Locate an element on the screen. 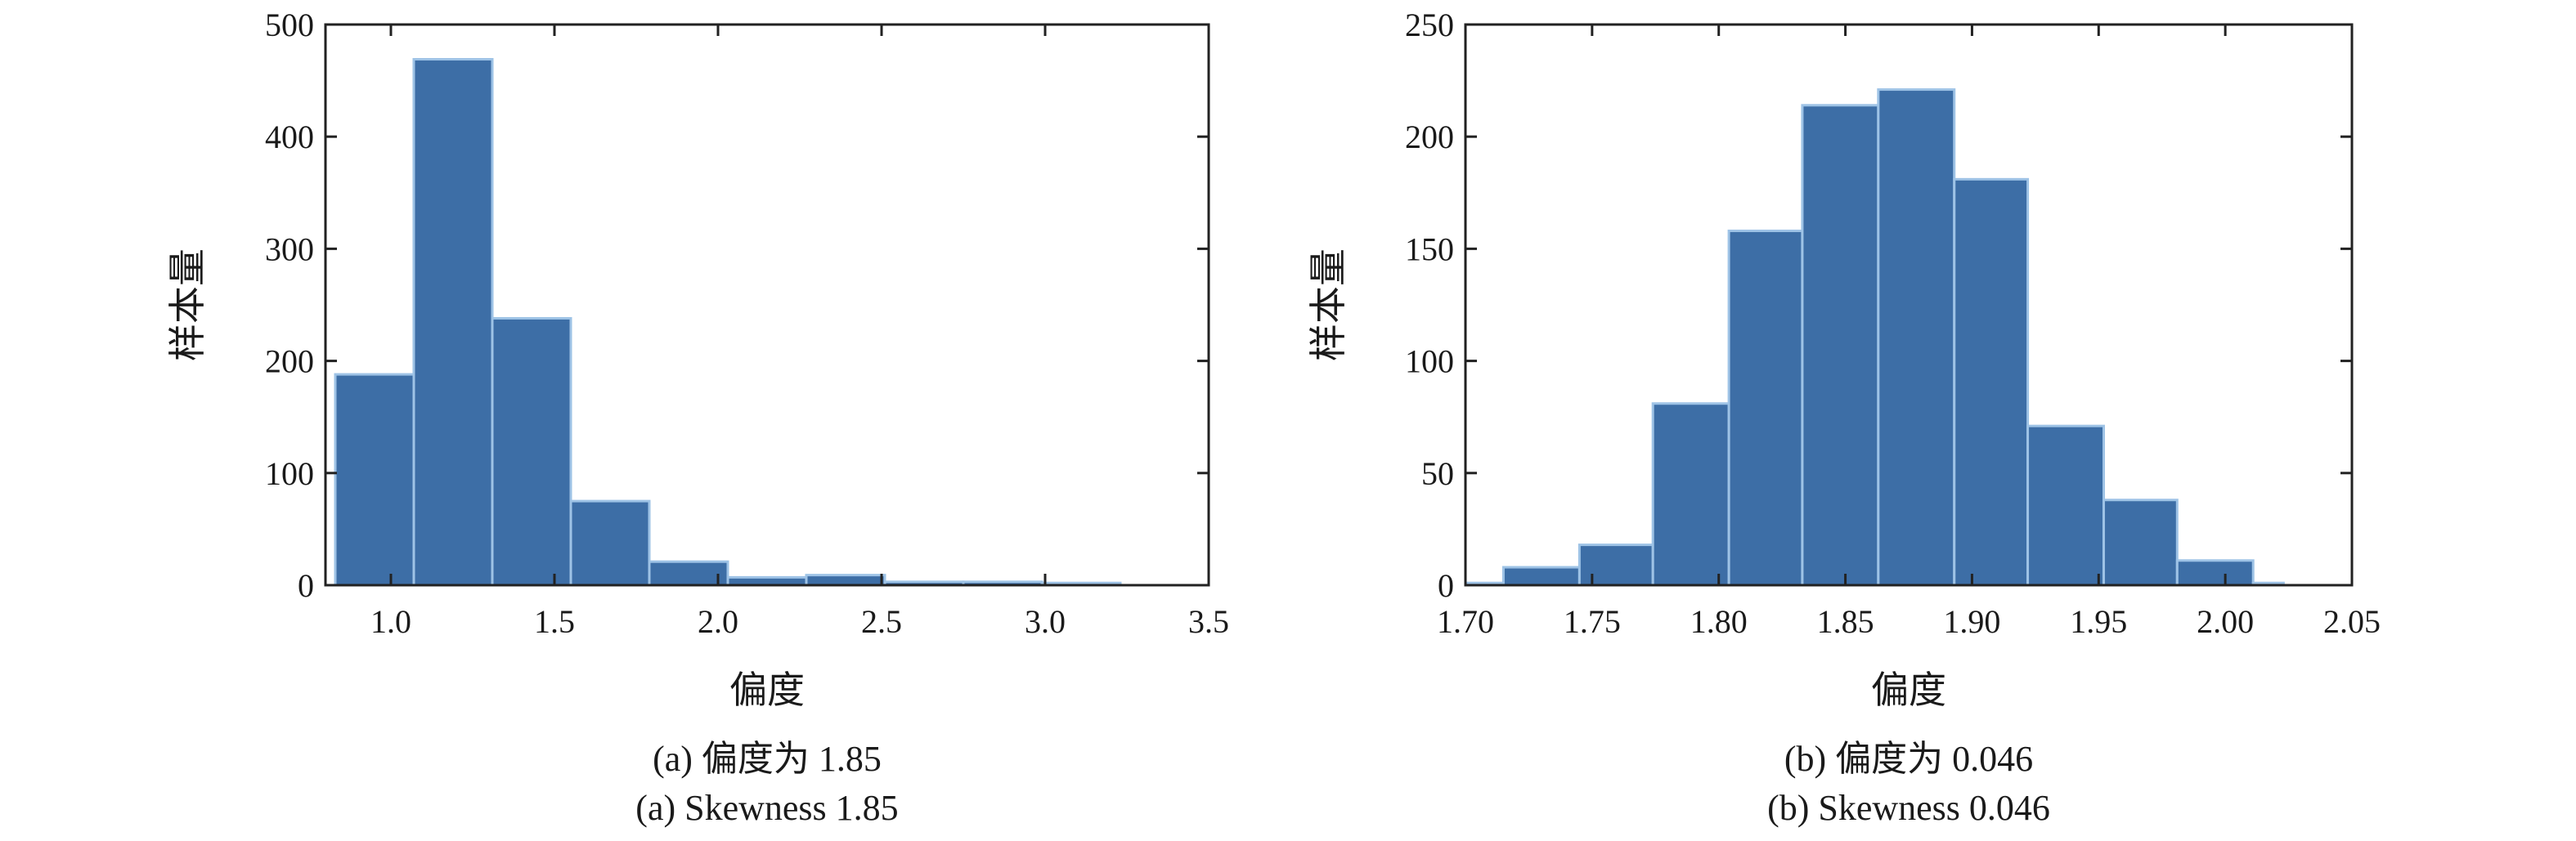 The width and height of the screenshot is (2576, 841). x-tick-label: 3.0 is located at coordinates (1045, 622).